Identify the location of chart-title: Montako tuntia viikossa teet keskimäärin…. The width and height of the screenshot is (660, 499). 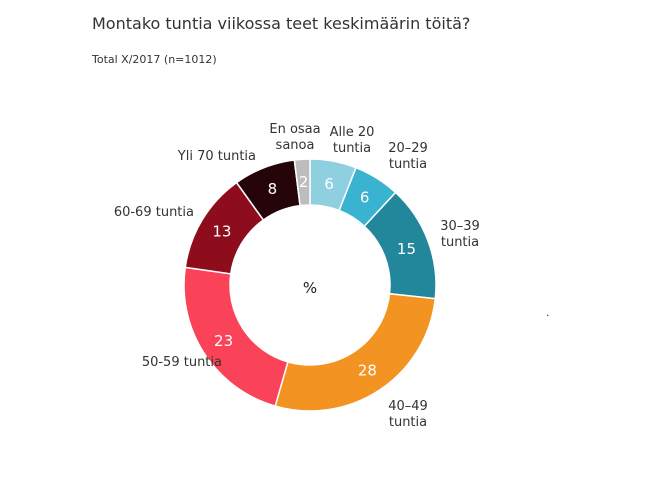
(281, 23).